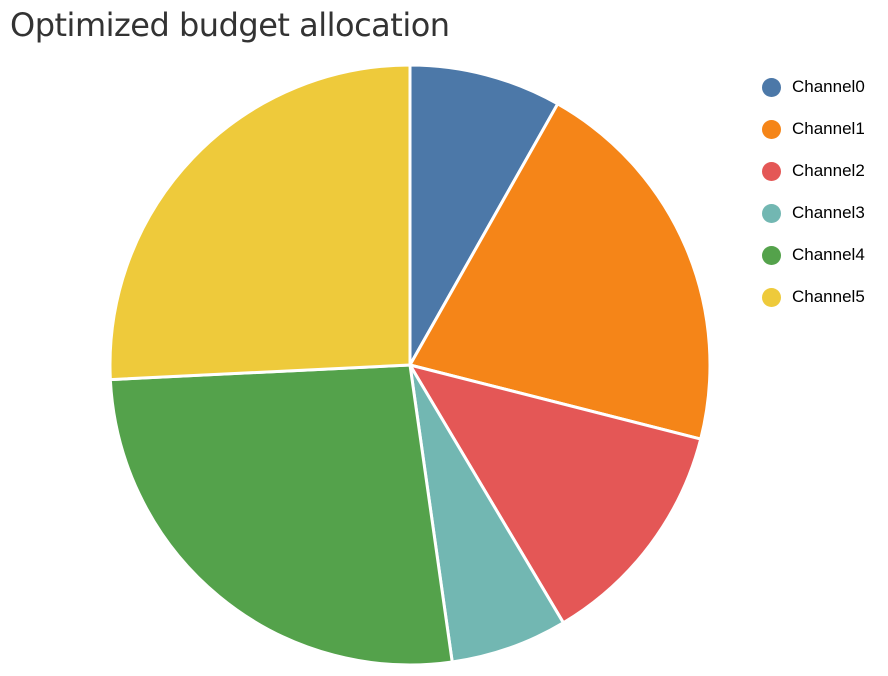 Image resolution: width=888 pixels, height=676 pixels. I want to click on legend-label: Channel0, so click(828, 86).